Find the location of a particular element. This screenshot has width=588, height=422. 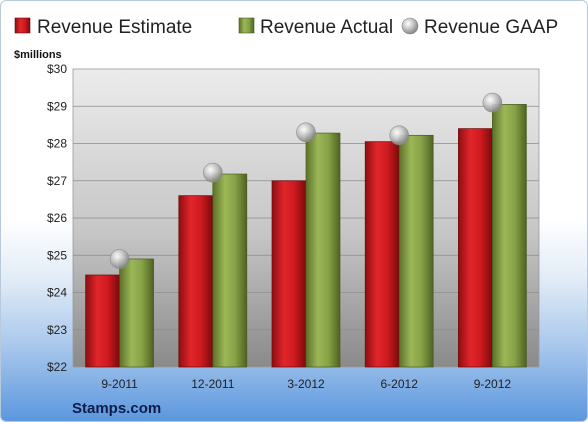

legend-swatch-gaap is located at coordinates (410, 26).